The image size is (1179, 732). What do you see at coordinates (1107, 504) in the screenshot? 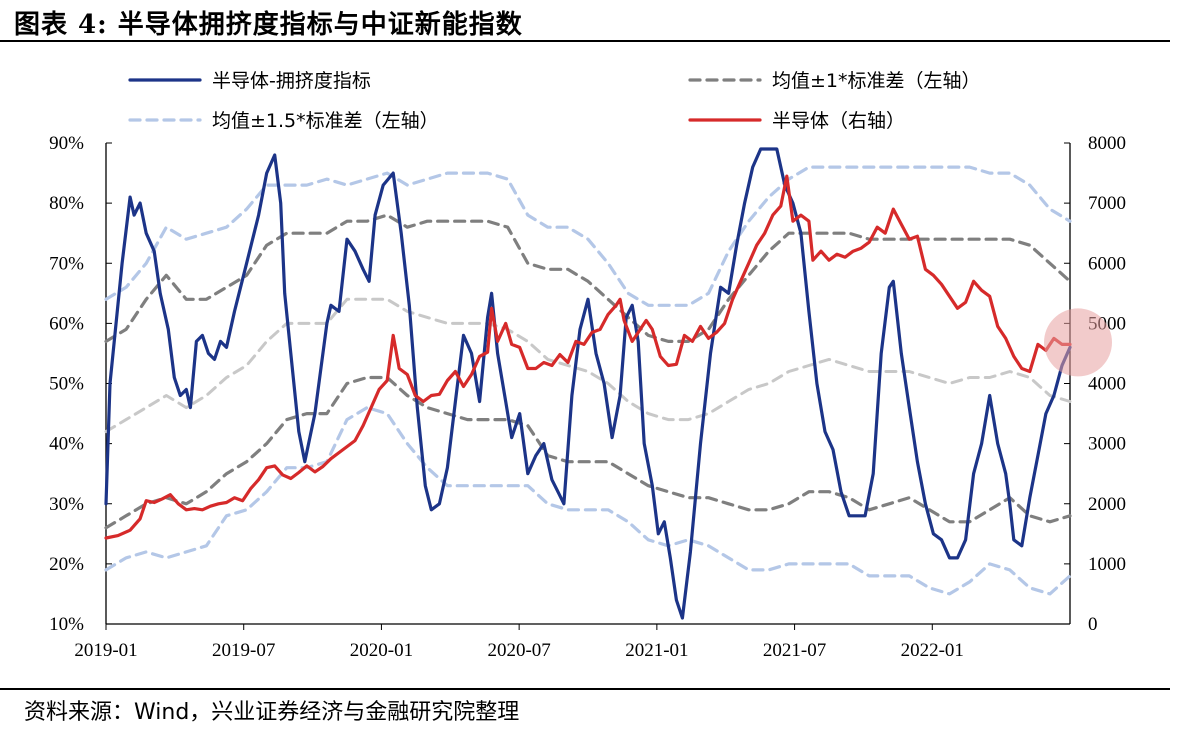
I see `right-tick-label: 2000` at bounding box center [1107, 504].